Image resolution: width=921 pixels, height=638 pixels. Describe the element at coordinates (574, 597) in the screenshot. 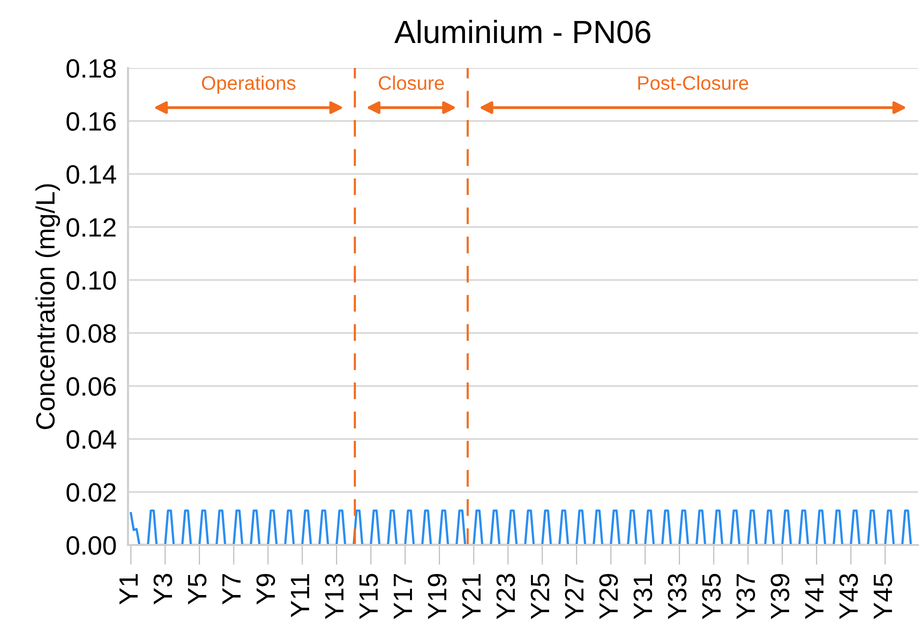

I see `x-tick-label: Y27` at that location.